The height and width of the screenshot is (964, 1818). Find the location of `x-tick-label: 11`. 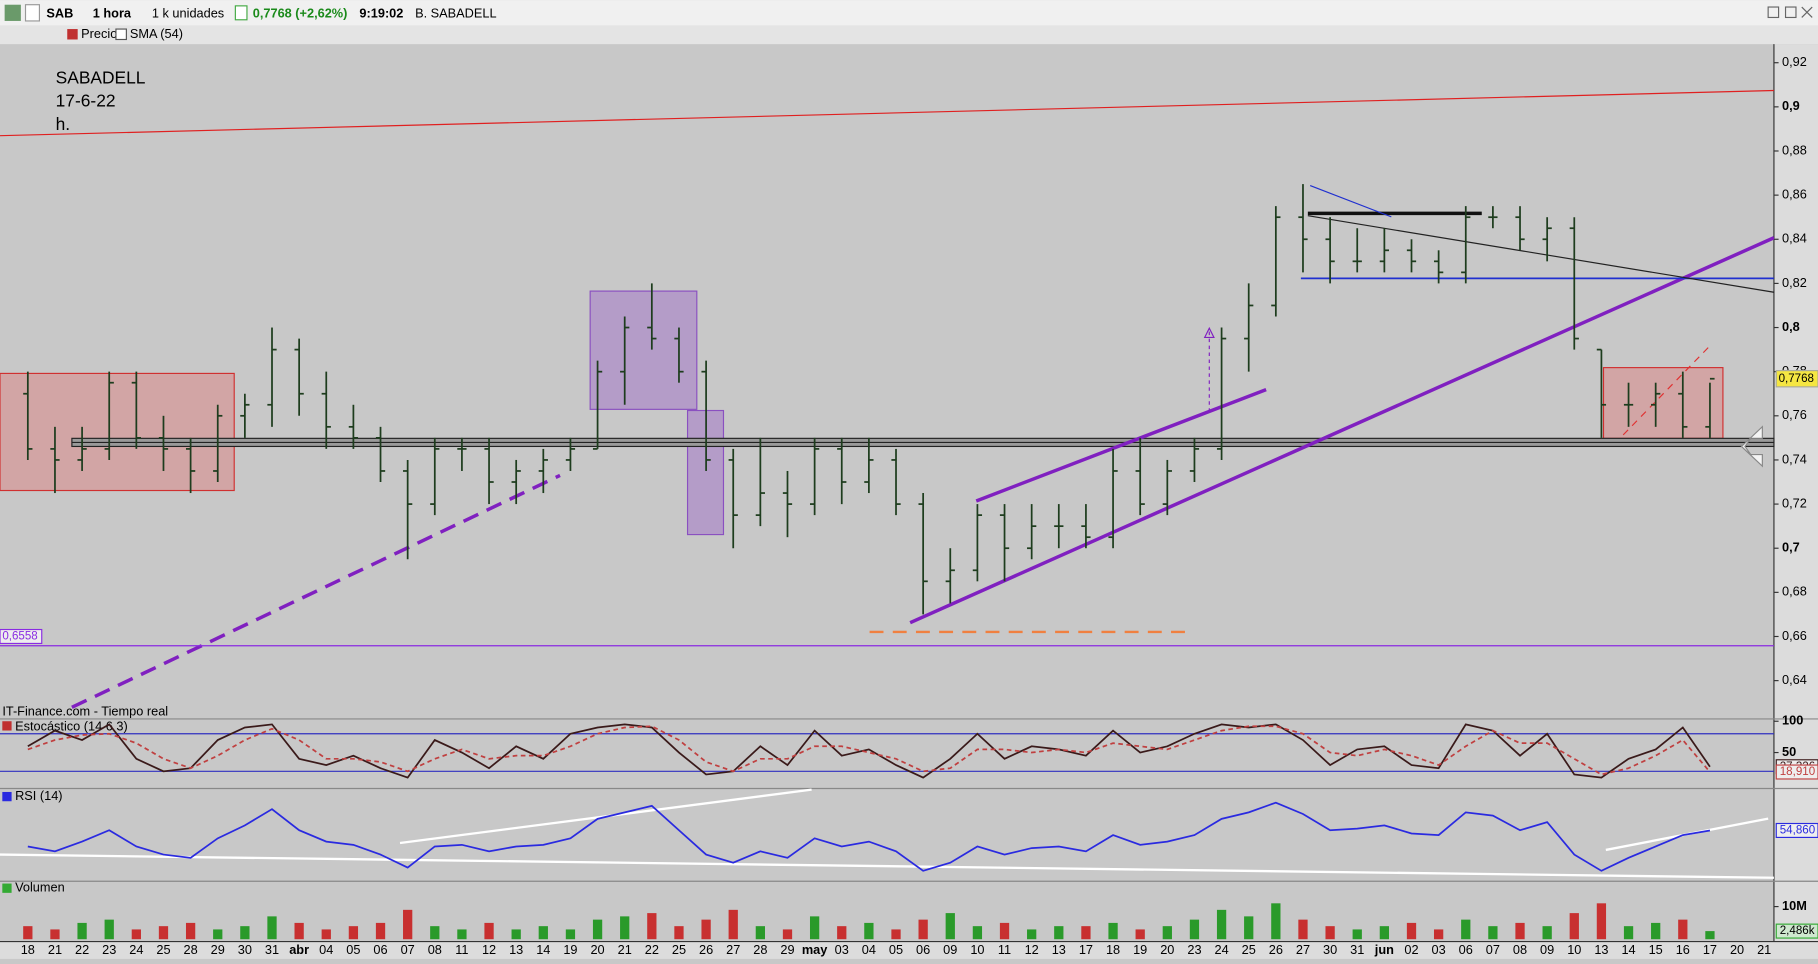

x-tick-label: 11 is located at coordinates (1004, 949).